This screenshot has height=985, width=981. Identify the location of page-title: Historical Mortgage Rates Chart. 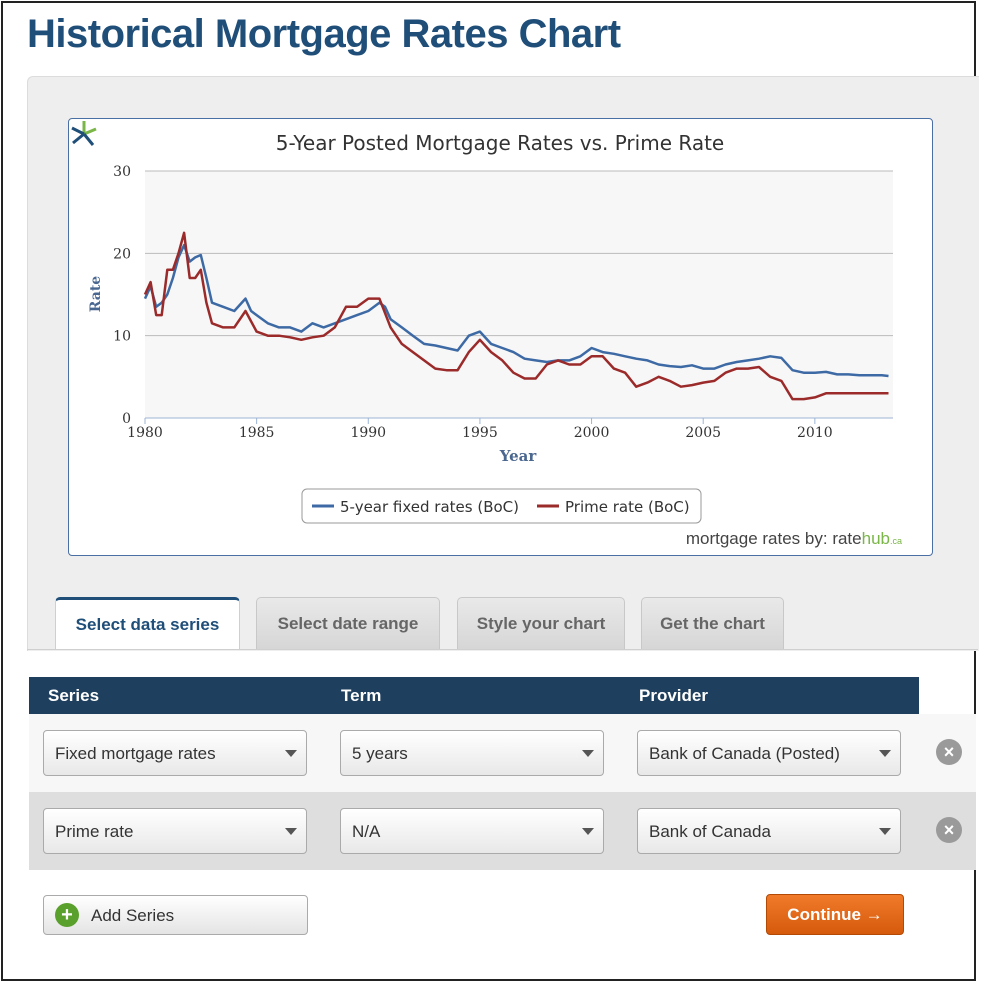
(324, 34).